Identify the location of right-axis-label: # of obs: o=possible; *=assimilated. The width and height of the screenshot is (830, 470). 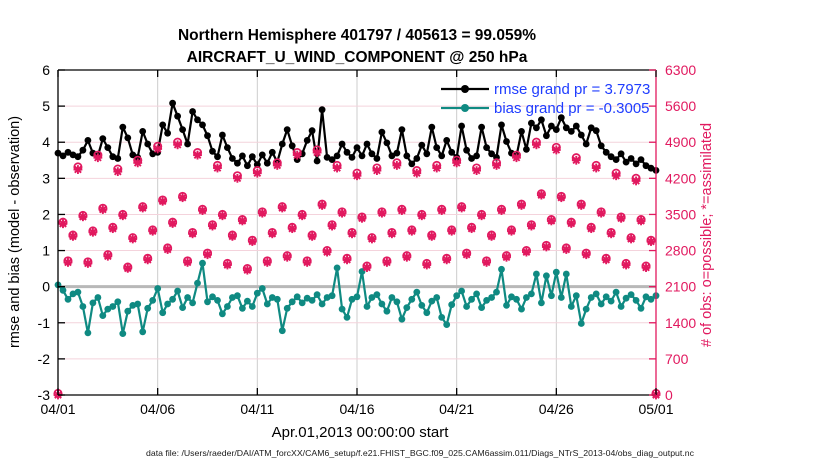
(707, 235).